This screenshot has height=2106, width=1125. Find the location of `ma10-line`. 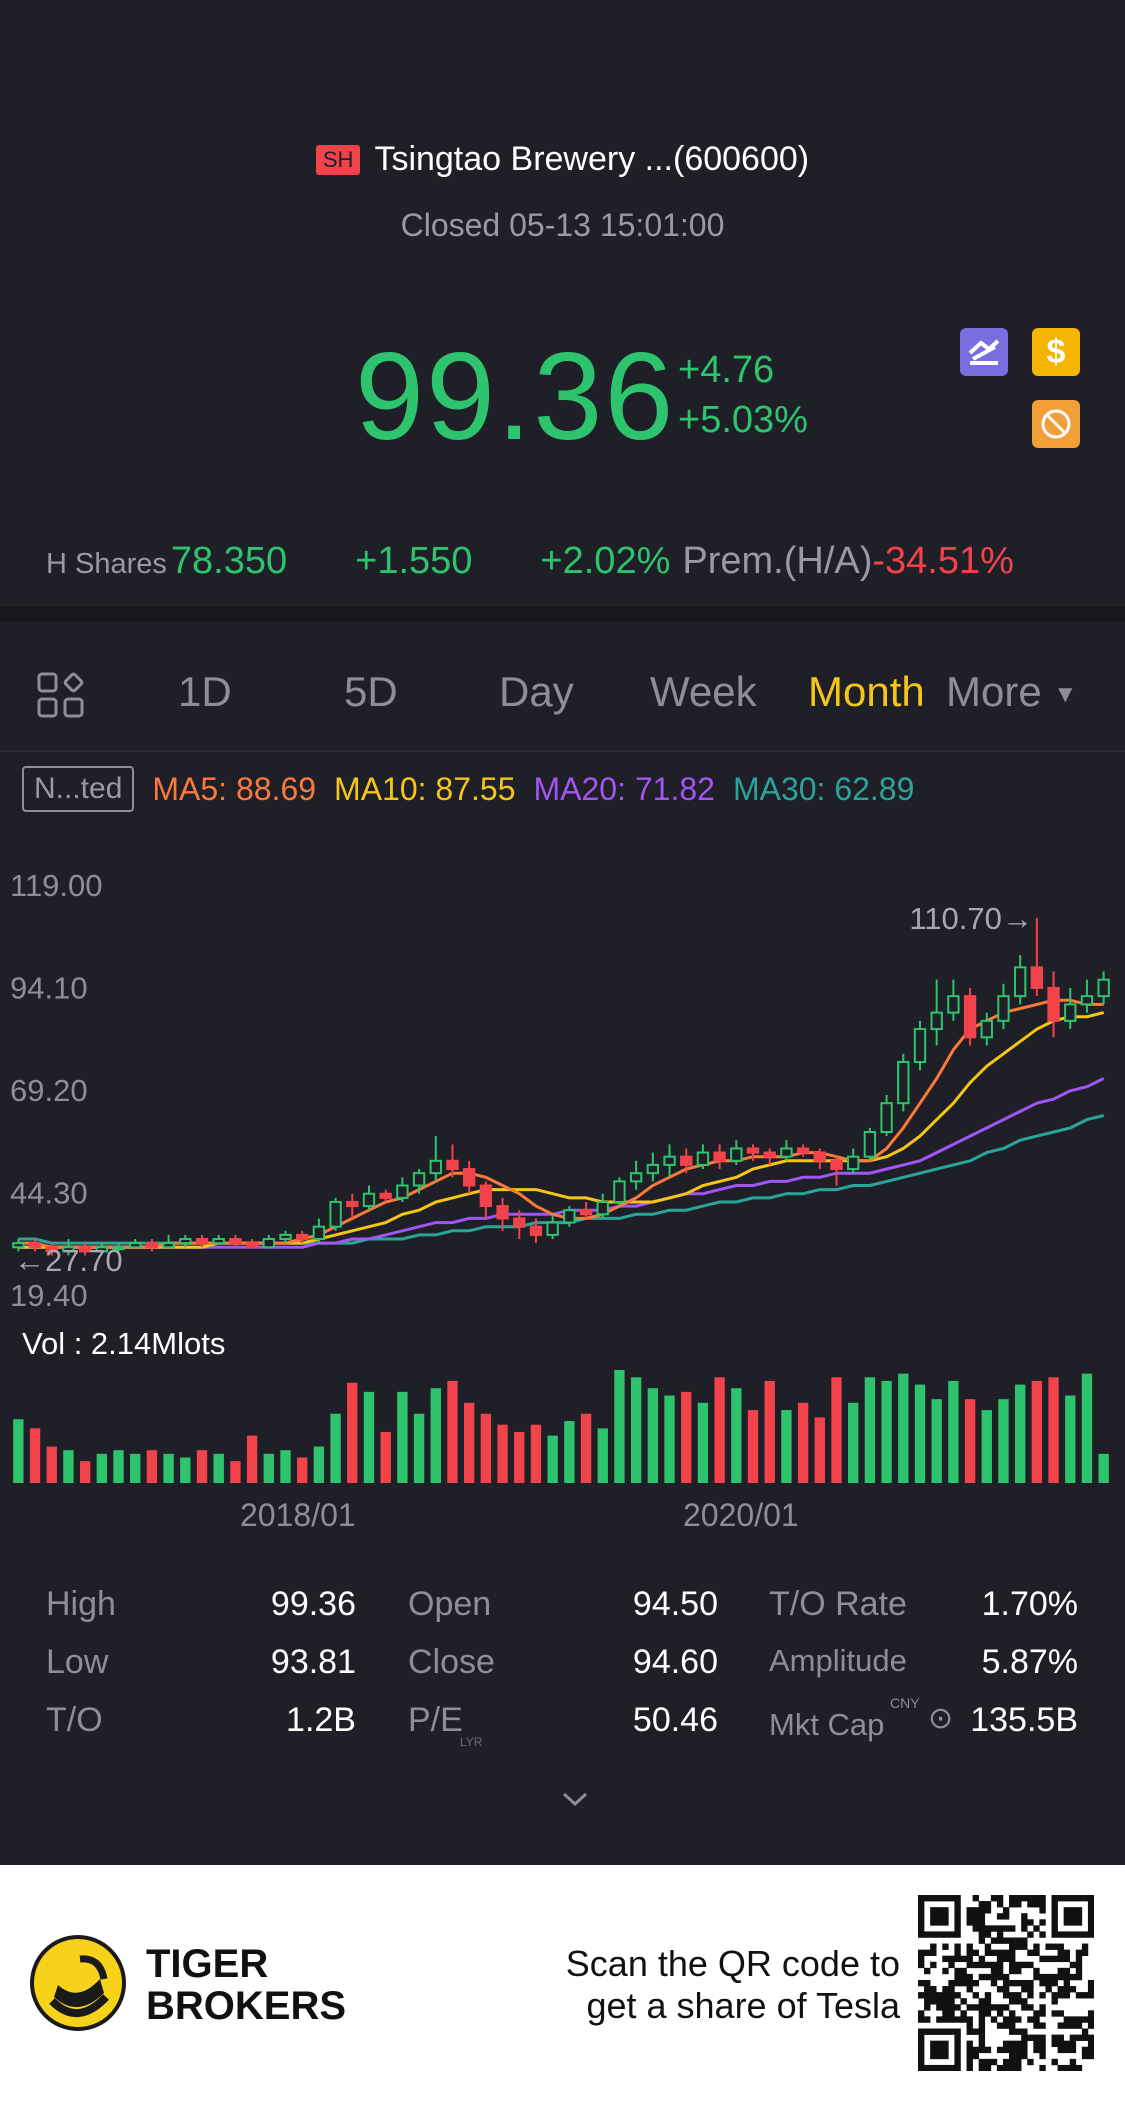

ma10-line is located at coordinates (561, 1130).